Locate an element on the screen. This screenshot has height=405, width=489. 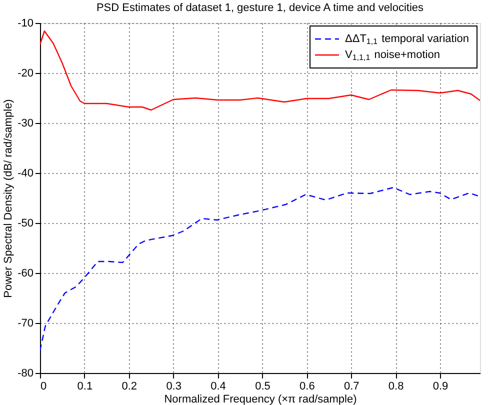
x-tick-label: 0.4 is located at coordinates (218, 386).